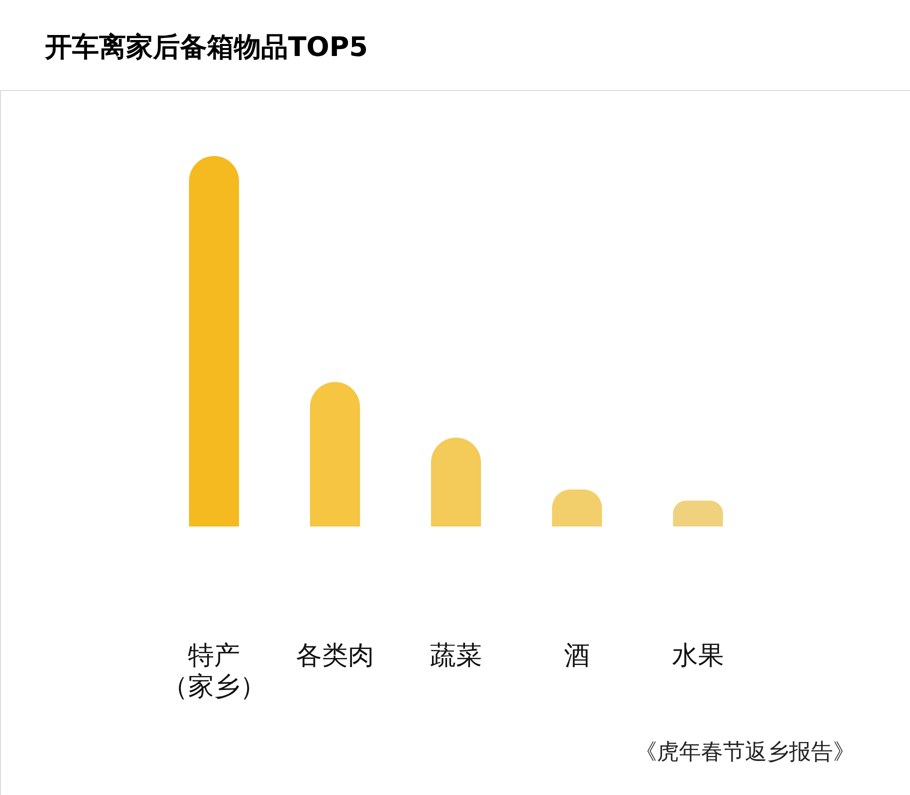 Image resolution: width=910 pixels, height=795 pixels. I want to click on x-tick-label: 各类肉, so click(335, 656).